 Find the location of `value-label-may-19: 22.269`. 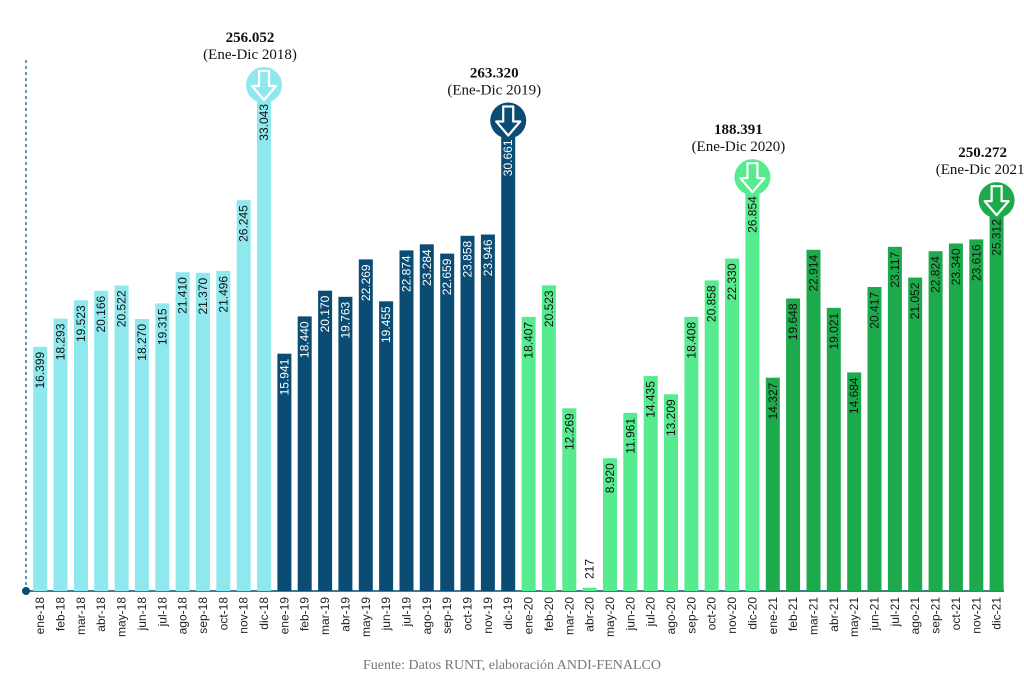

value-label-may-19: 22.269 is located at coordinates (366, 282).